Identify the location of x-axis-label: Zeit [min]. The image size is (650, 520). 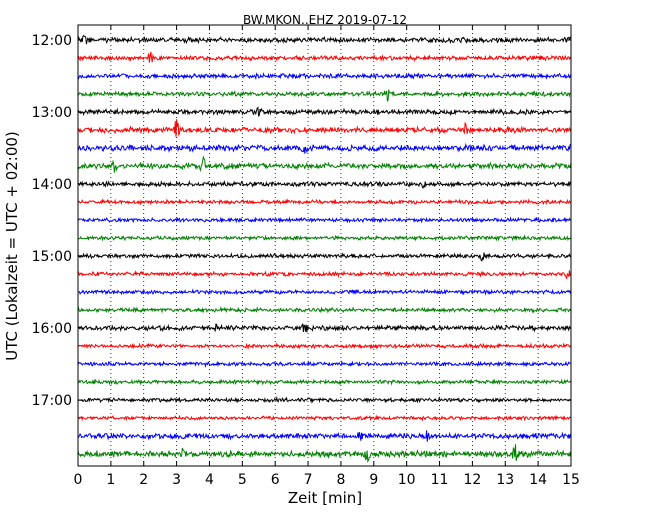
(325, 498).